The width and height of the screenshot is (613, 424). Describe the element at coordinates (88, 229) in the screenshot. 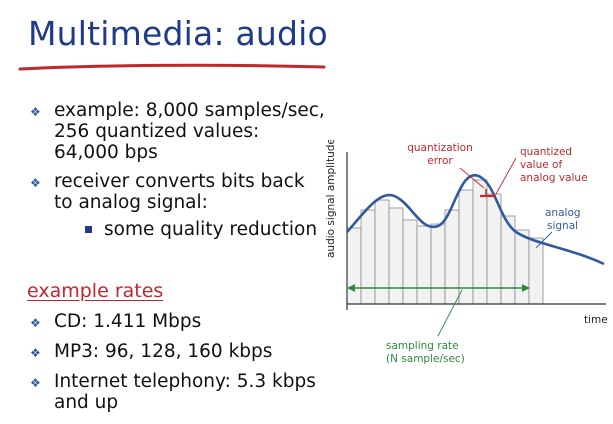

I see `square-bullet-icon` at that location.